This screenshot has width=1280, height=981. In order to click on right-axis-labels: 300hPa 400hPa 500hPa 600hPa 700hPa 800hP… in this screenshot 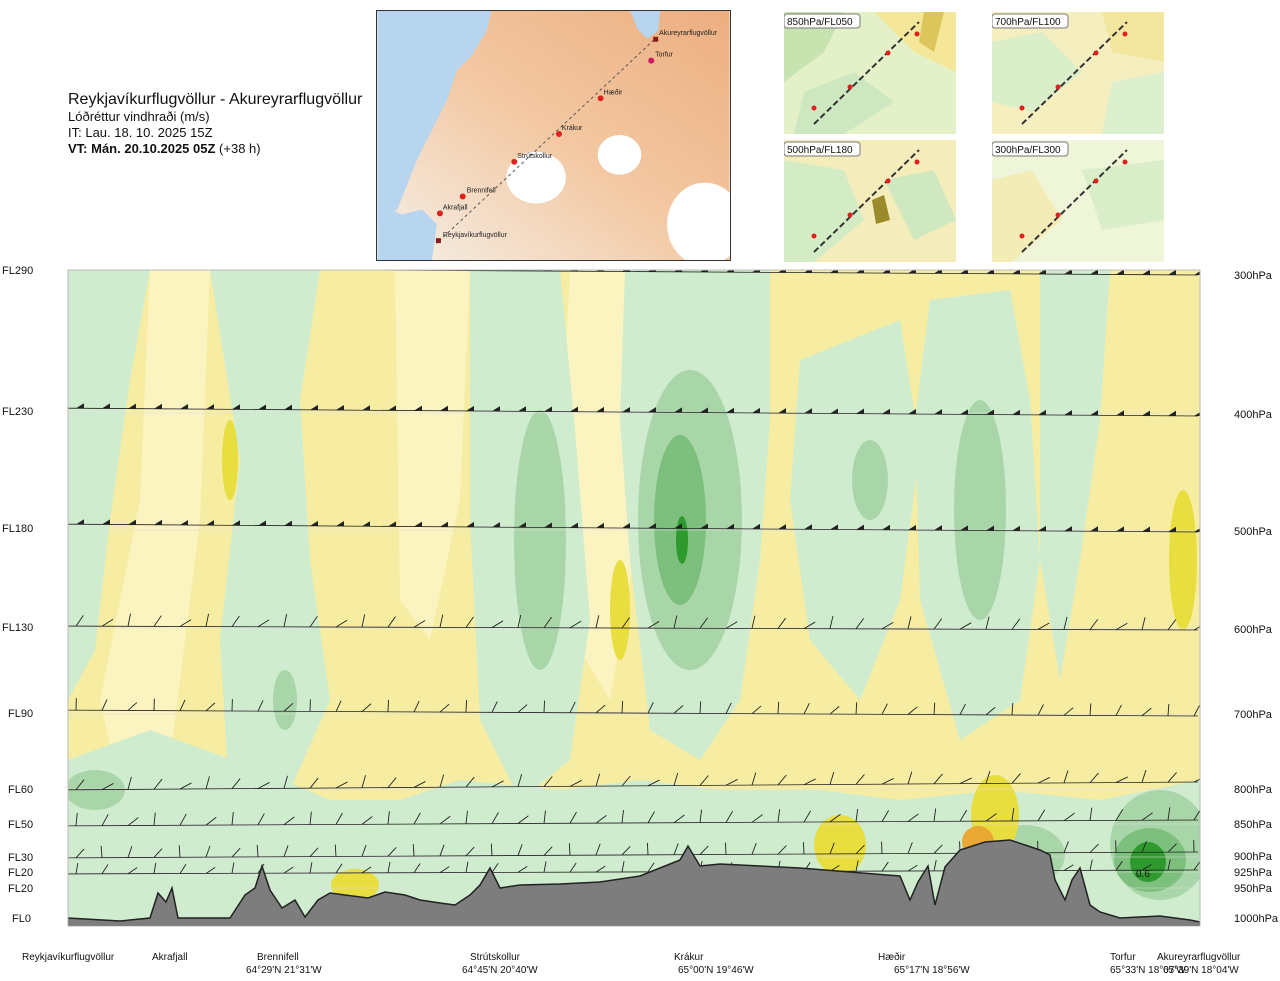, I will do `click(1256, 597)`.